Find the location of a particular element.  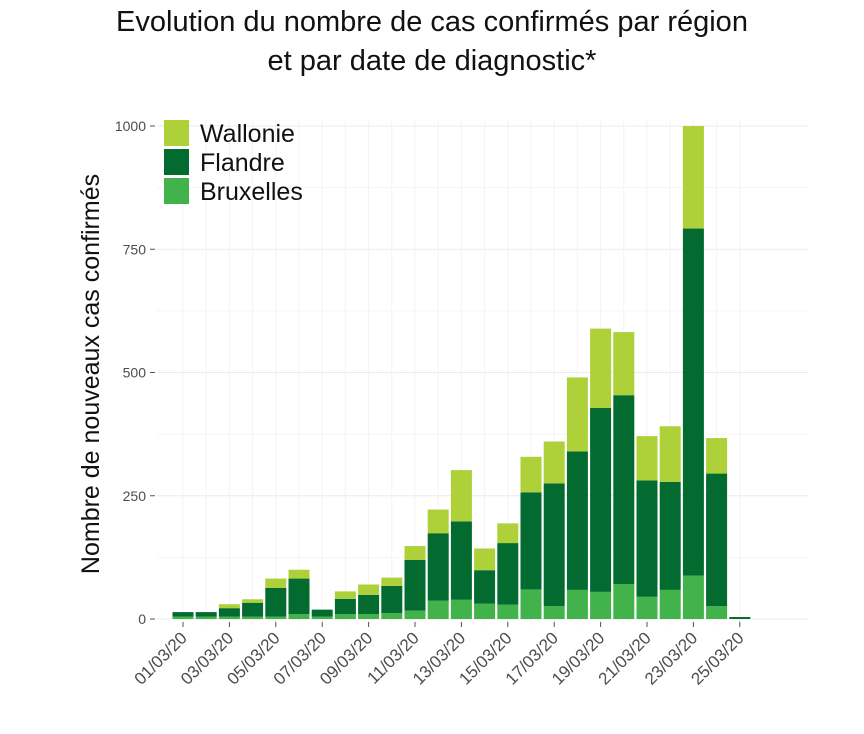

legend-label-bruxelles: Bruxelles is located at coordinates (251, 192).